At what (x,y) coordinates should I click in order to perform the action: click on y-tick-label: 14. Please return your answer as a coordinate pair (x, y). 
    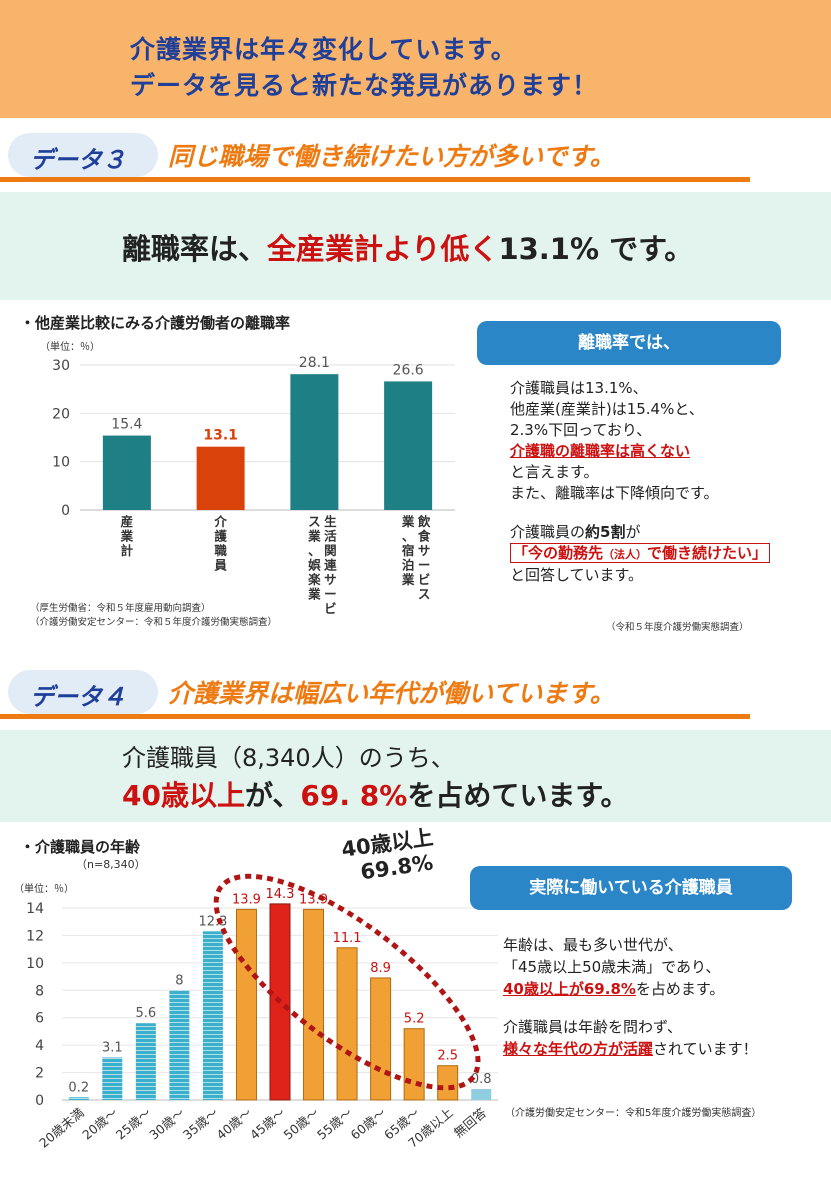
    Looking at the image, I should click on (35, 909).